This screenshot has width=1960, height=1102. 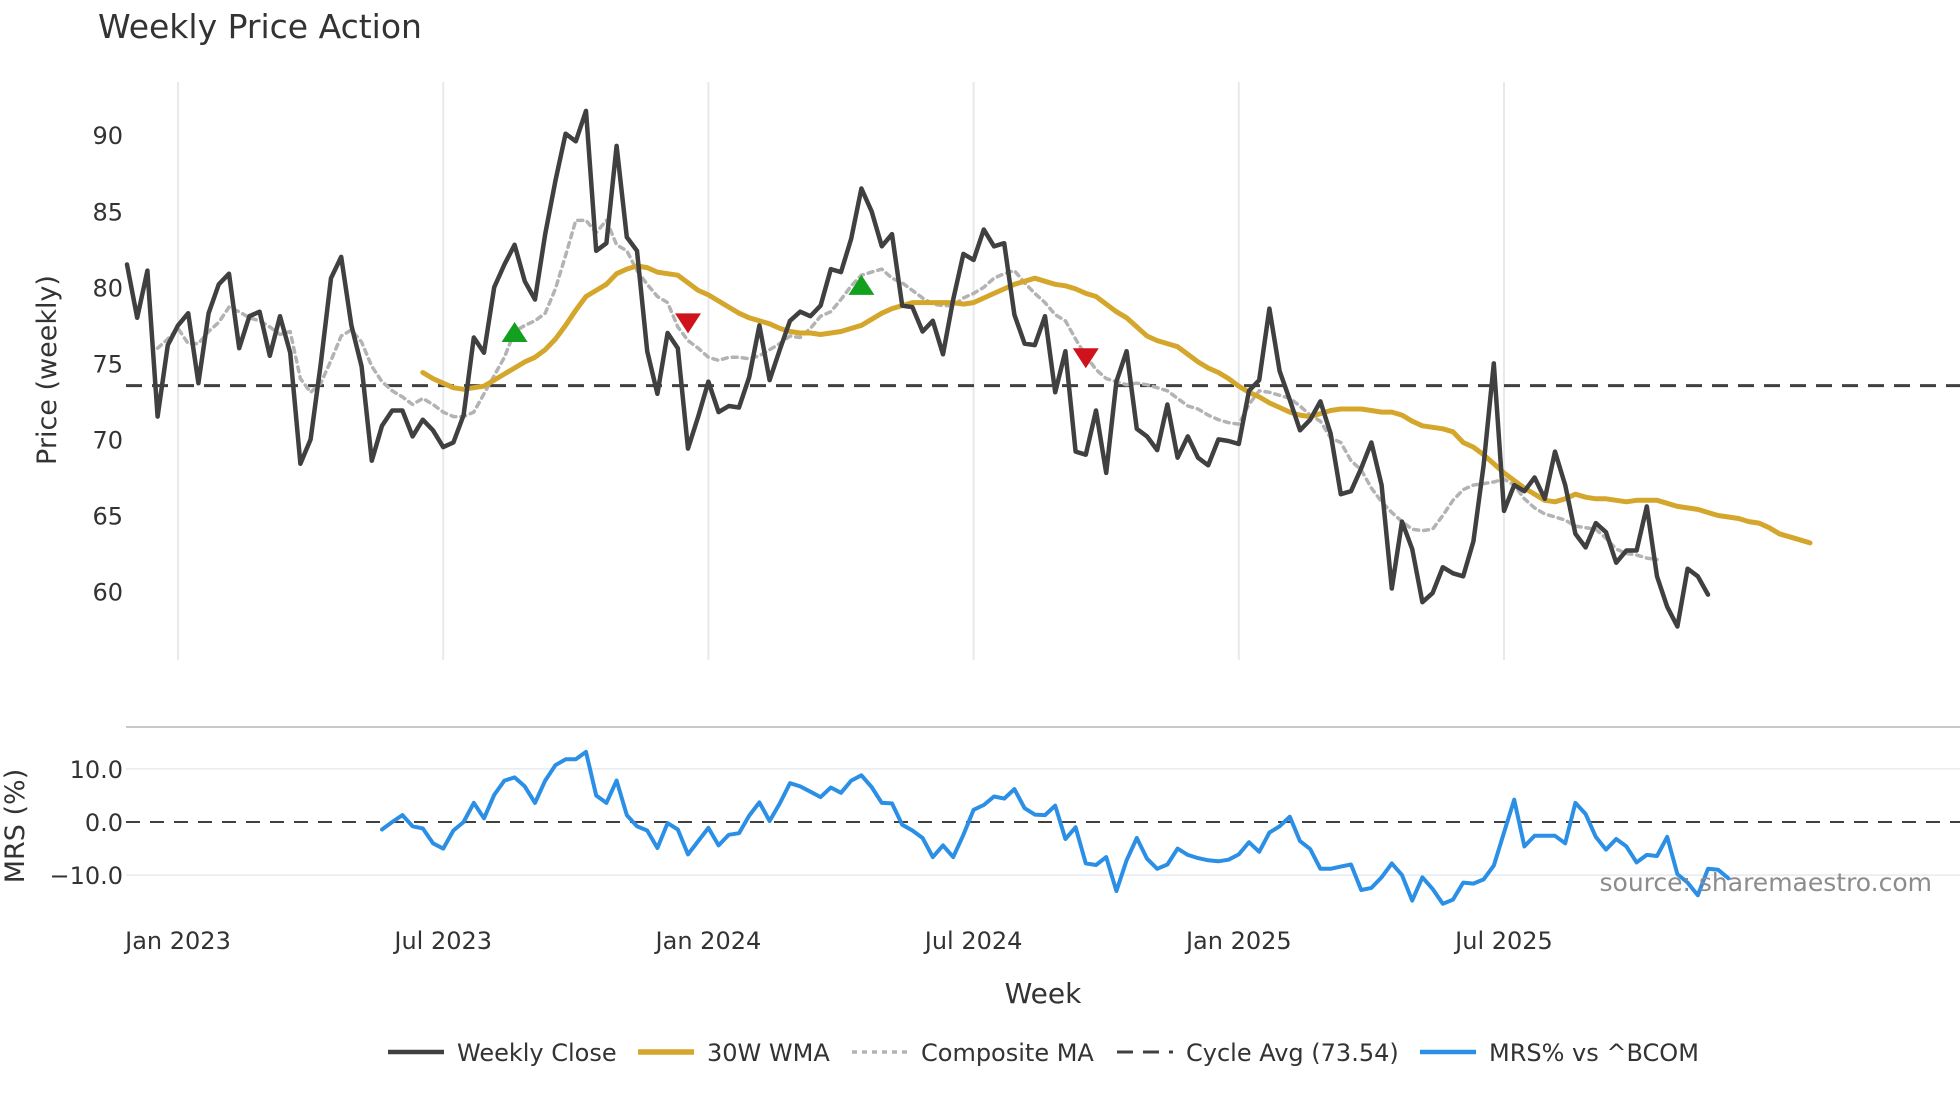 I want to click on mrs-panel: 10.0 0.0 −10.0 MRS (%), so click(x=980, y=827).